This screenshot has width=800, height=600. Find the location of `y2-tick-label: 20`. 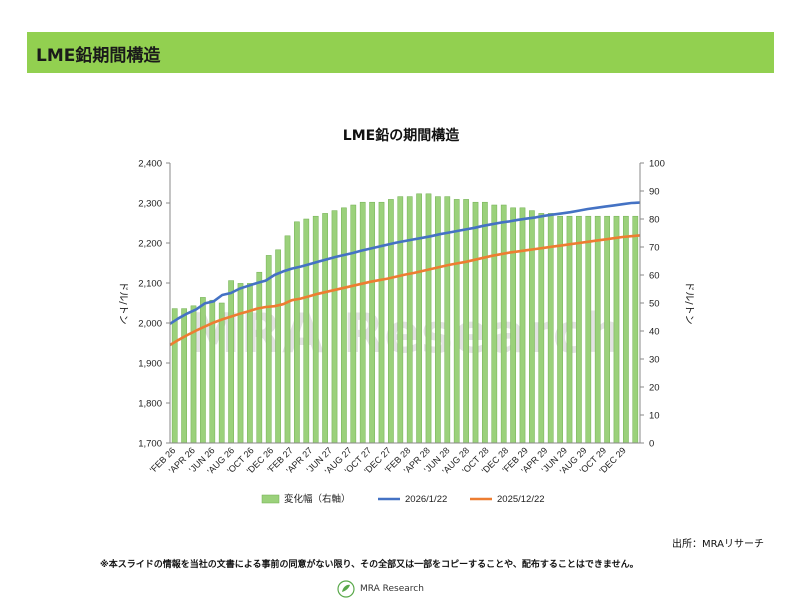

y2-tick-label: 20 is located at coordinates (654, 388).